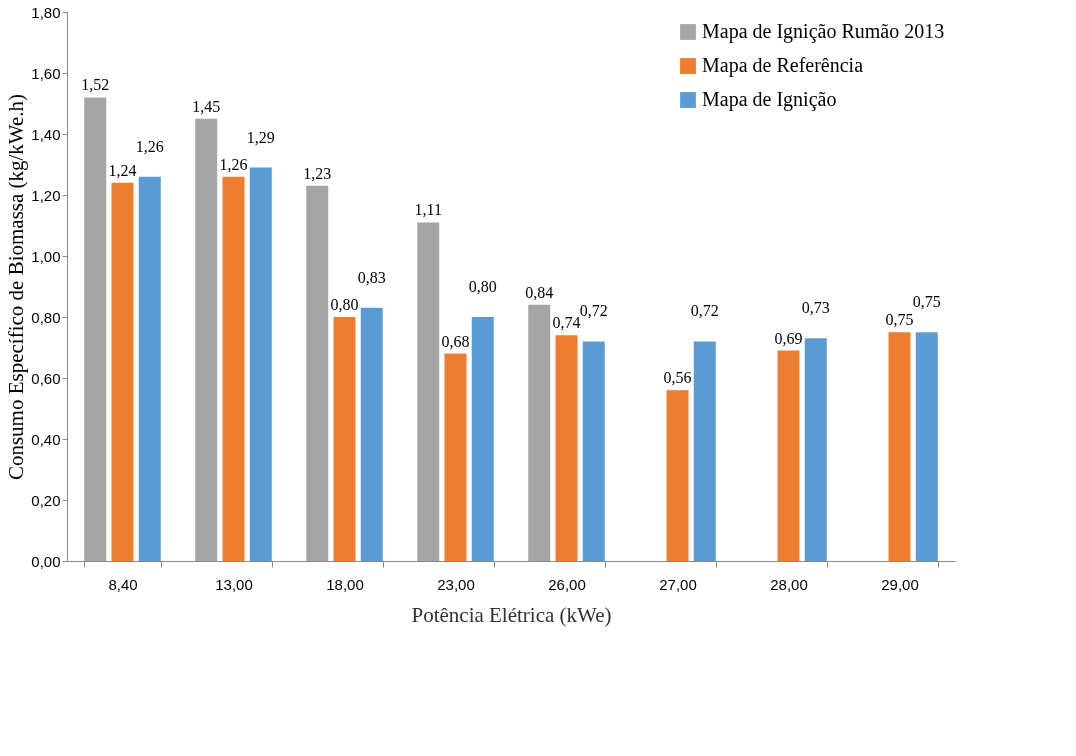 The image size is (1076, 756). I want to click on data-label: 1,29, so click(260, 137).